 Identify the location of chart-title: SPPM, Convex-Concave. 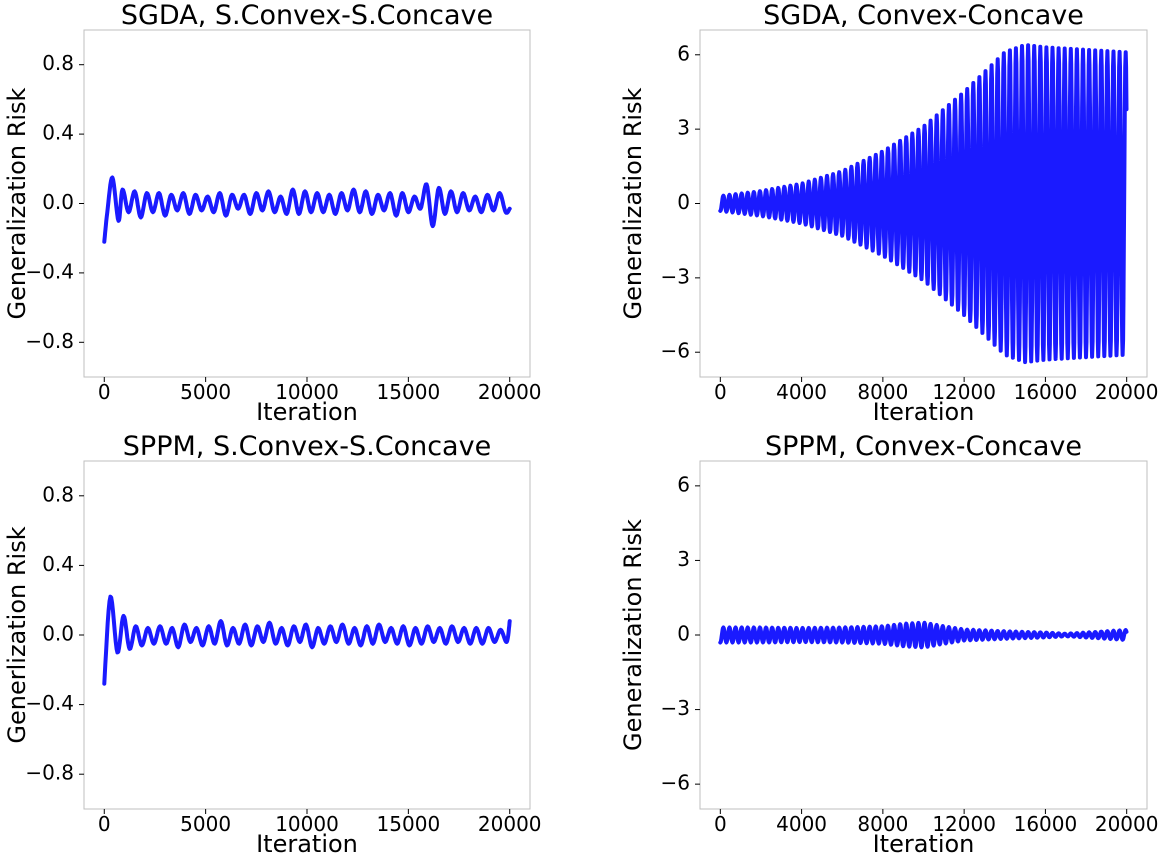
(923, 446).